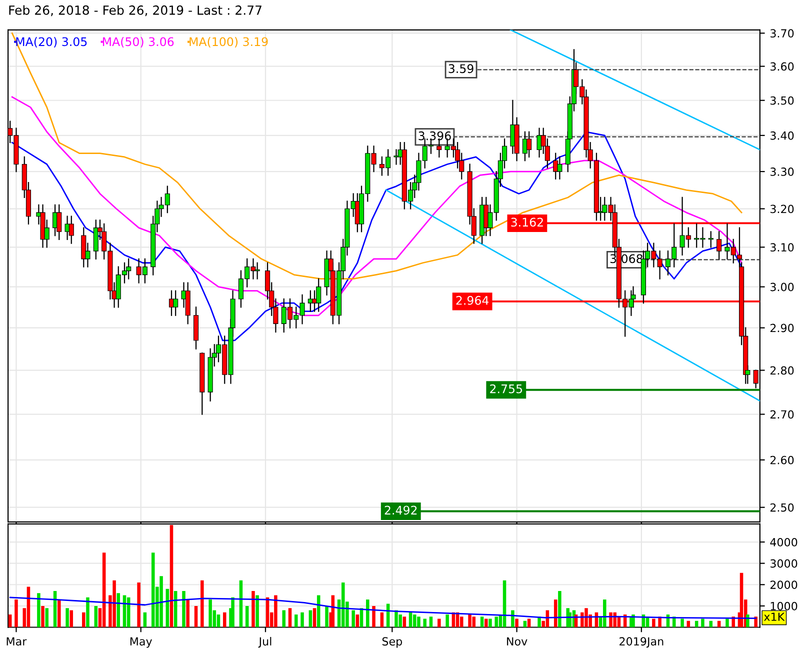 This screenshot has width=805, height=650. What do you see at coordinates (782, 287) in the screenshot?
I see `y-tick-label: 3.00` at bounding box center [782, 287].